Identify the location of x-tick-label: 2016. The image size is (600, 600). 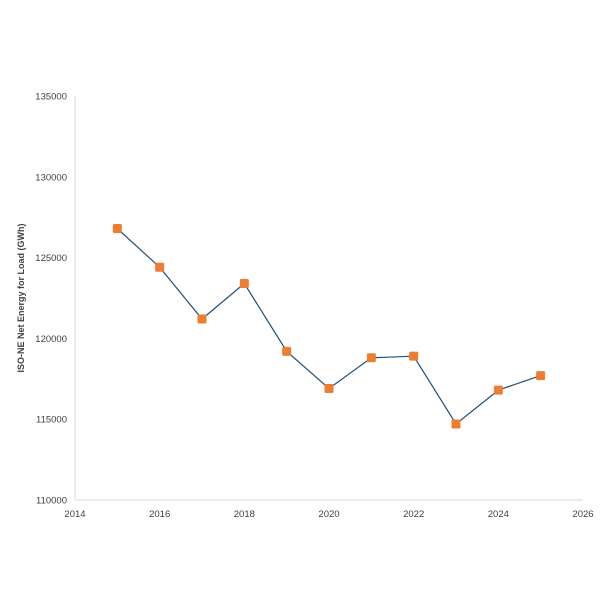
(159, 514).